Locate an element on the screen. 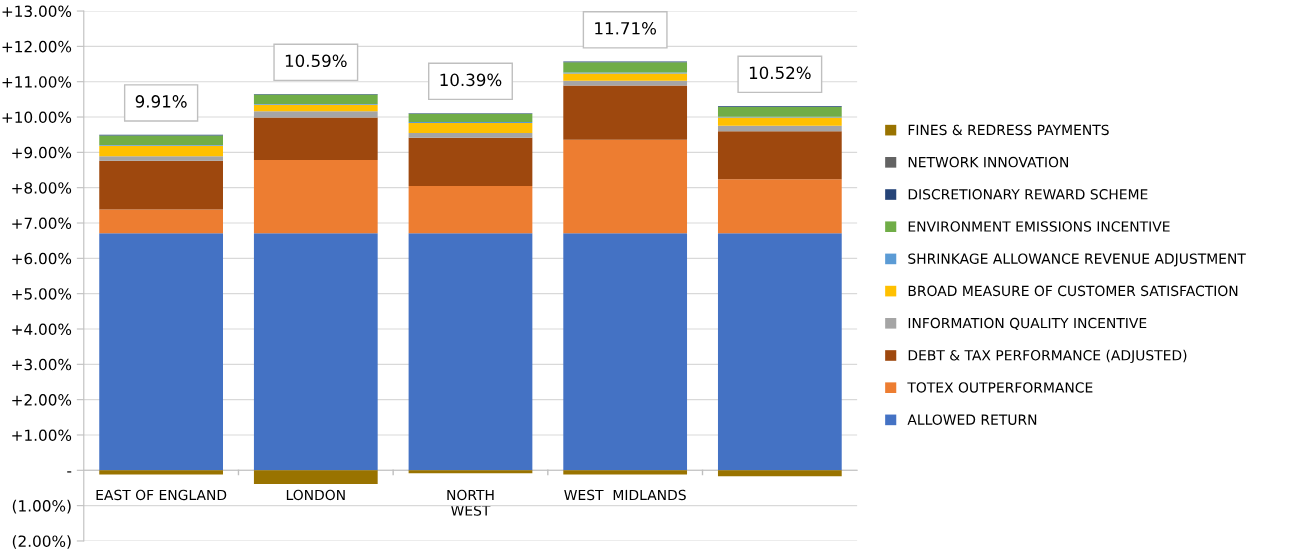 The height and width of the screenshot is (552, 1289). y-tick-label: (1.00%) is located at coordinates (41, 506).